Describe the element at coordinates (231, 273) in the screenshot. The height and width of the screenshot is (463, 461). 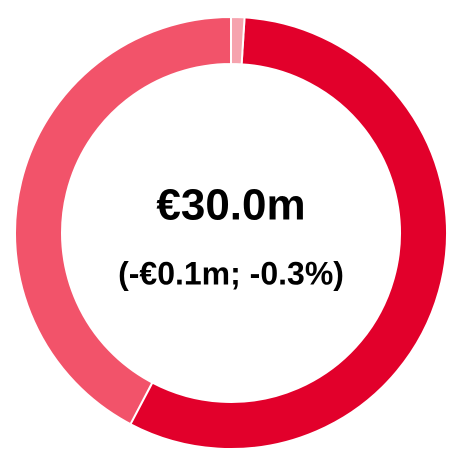
I see `center-change: (-€0.1m; -0.3%)` at that location.